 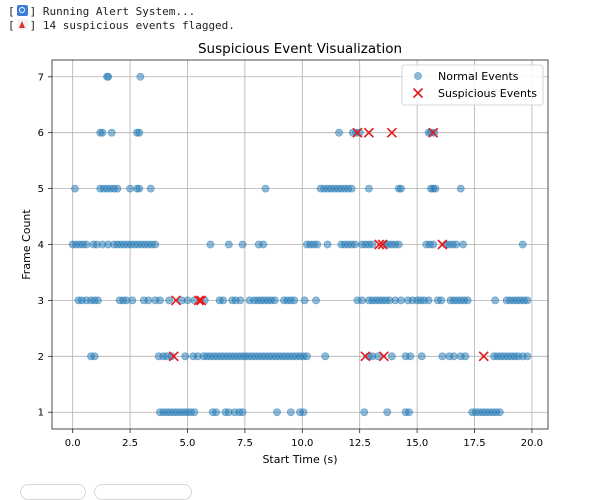 What do you see at coordinates (130, 443) in the screenshot?
I see `x-tick-label: 2.5` at bounding box center [130, 443].